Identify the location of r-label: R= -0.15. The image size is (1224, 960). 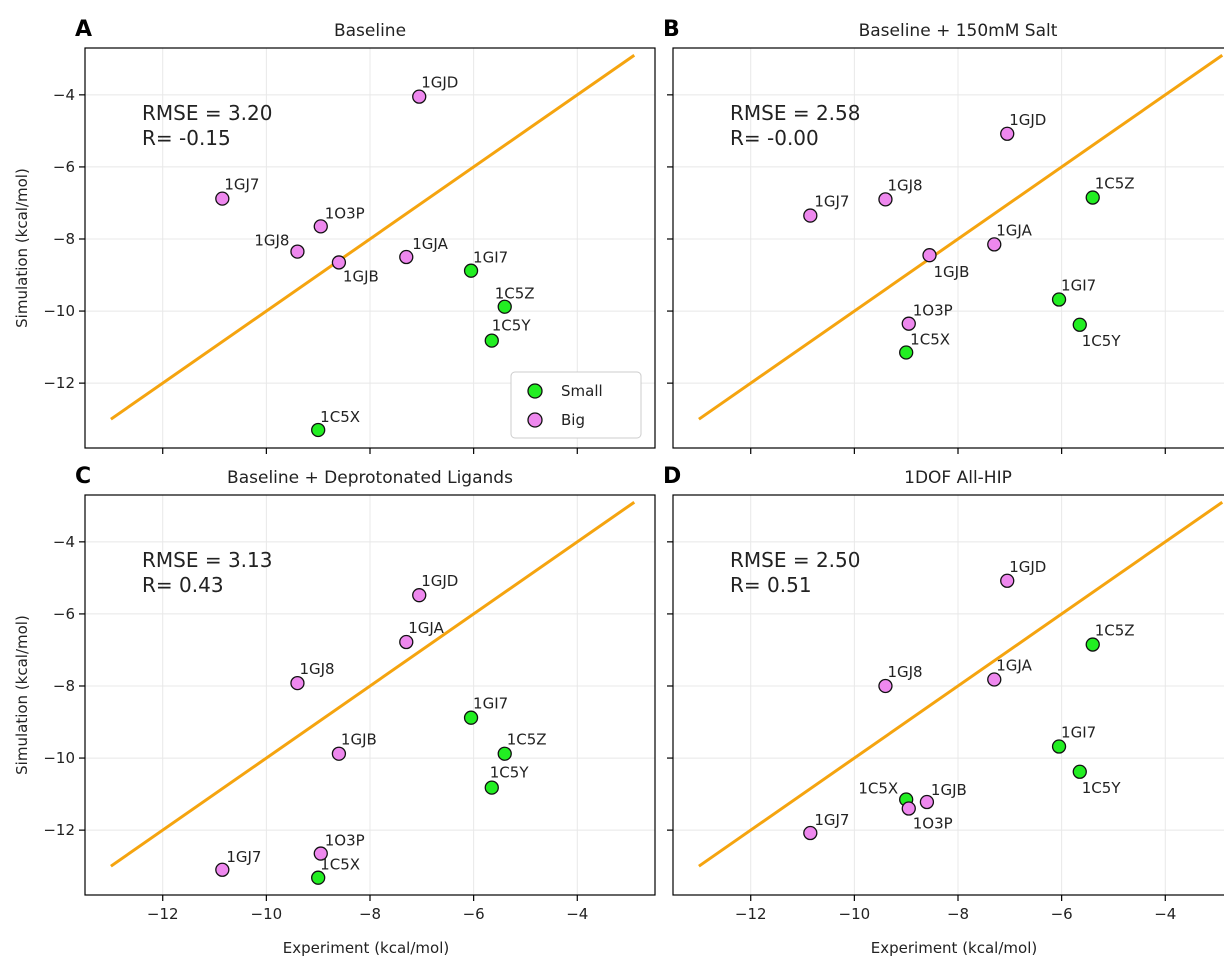
(186, 138).